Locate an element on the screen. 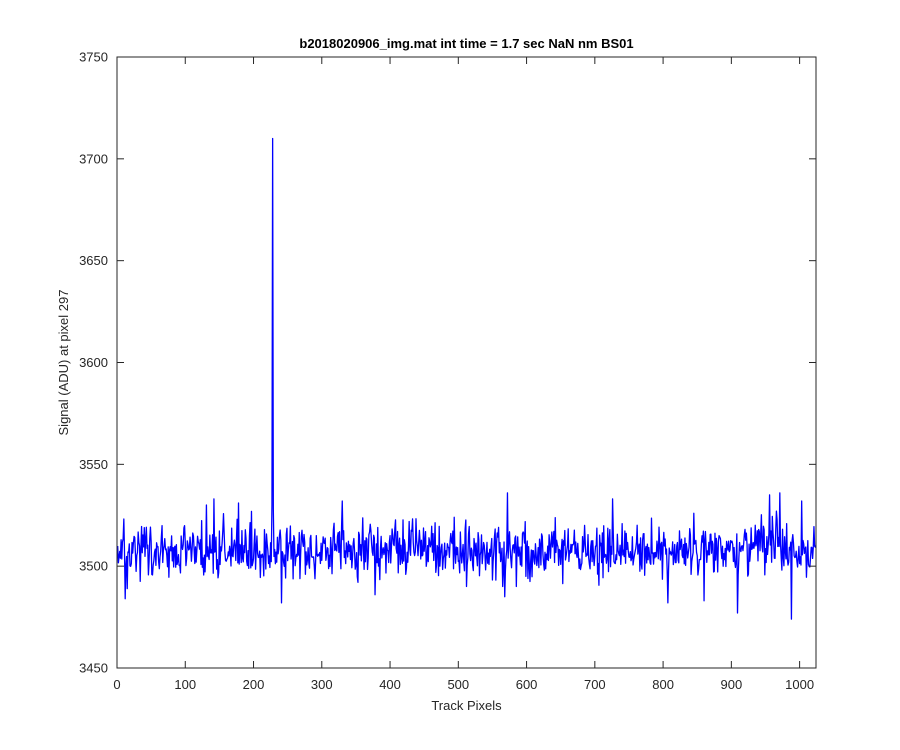 The height and width of the screenshot is (750, 900). y-tick-label: 3750 is located at coordinates (93, 57).